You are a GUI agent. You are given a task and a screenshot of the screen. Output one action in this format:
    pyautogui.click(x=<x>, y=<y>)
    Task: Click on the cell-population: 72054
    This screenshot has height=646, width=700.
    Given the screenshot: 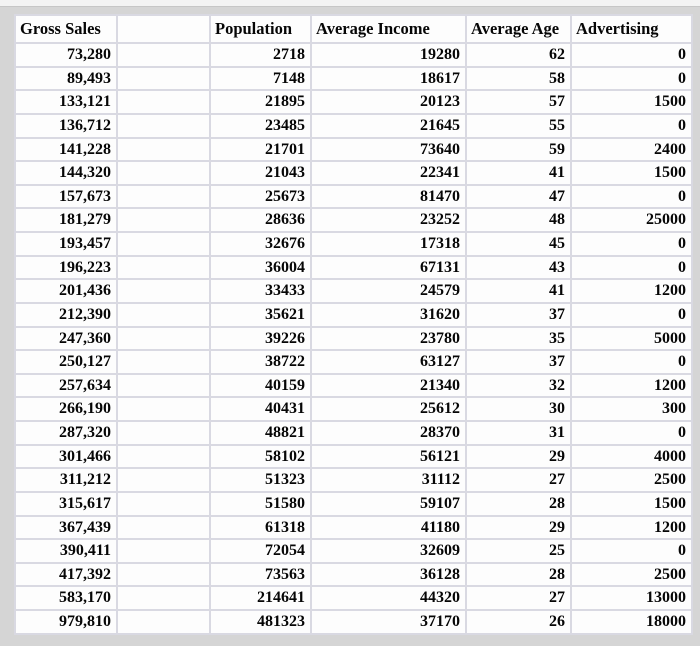 What is the action you would take?
    pyautogui.click(x=260, y=551)
    